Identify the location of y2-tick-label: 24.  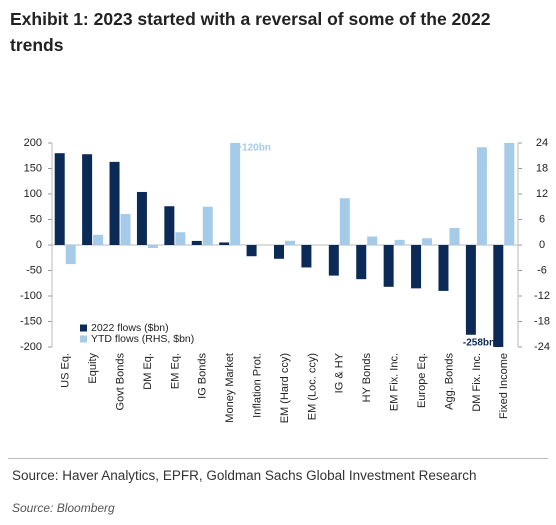
(542, 143).